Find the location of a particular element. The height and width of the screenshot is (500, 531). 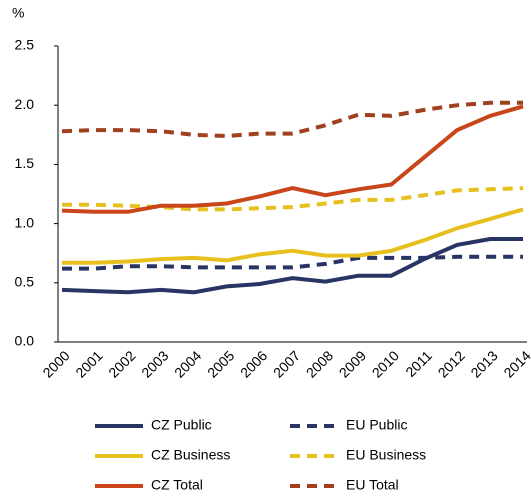

x-tick-label: 2007 is located at coordinates (286, 363).